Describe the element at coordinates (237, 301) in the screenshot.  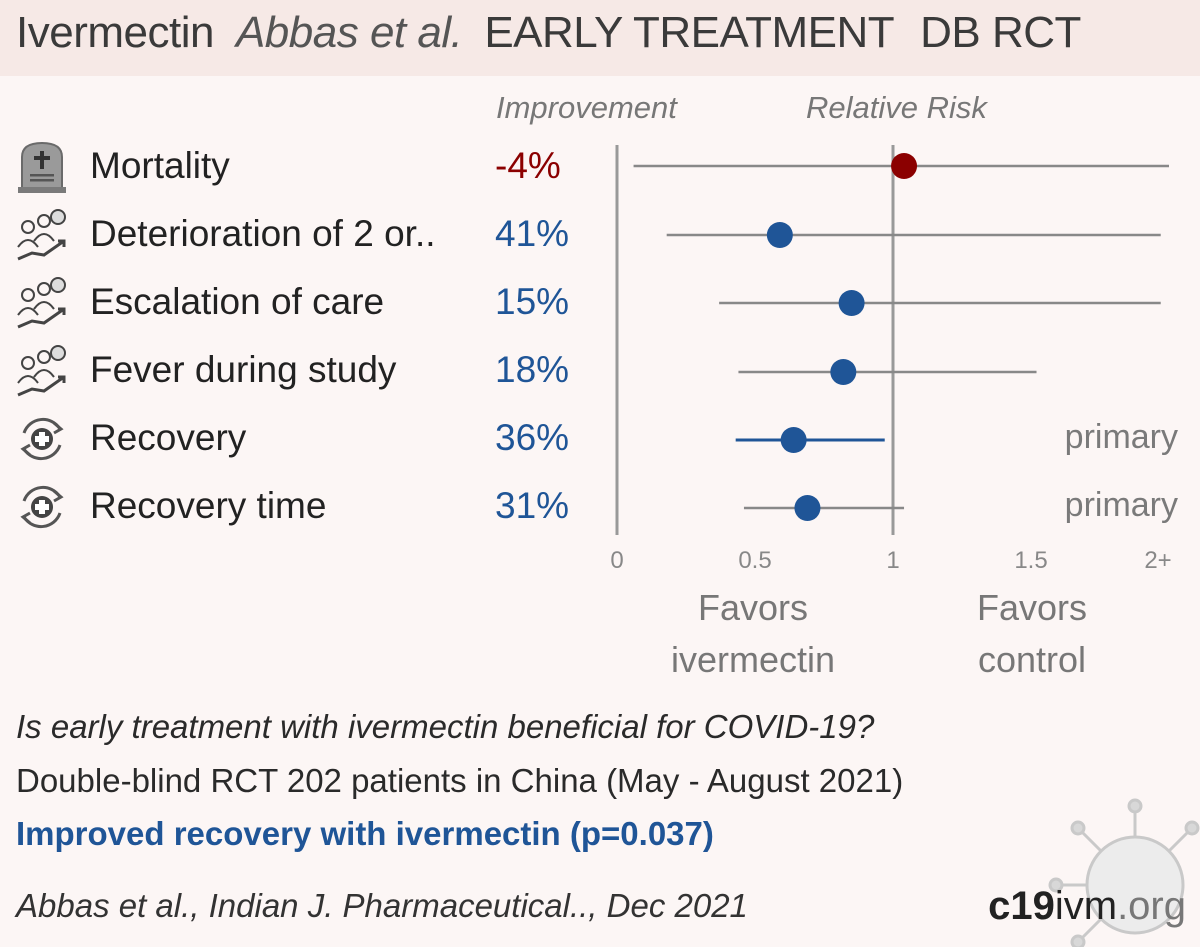
I see `outcome-label: Escalation of care` at that location.